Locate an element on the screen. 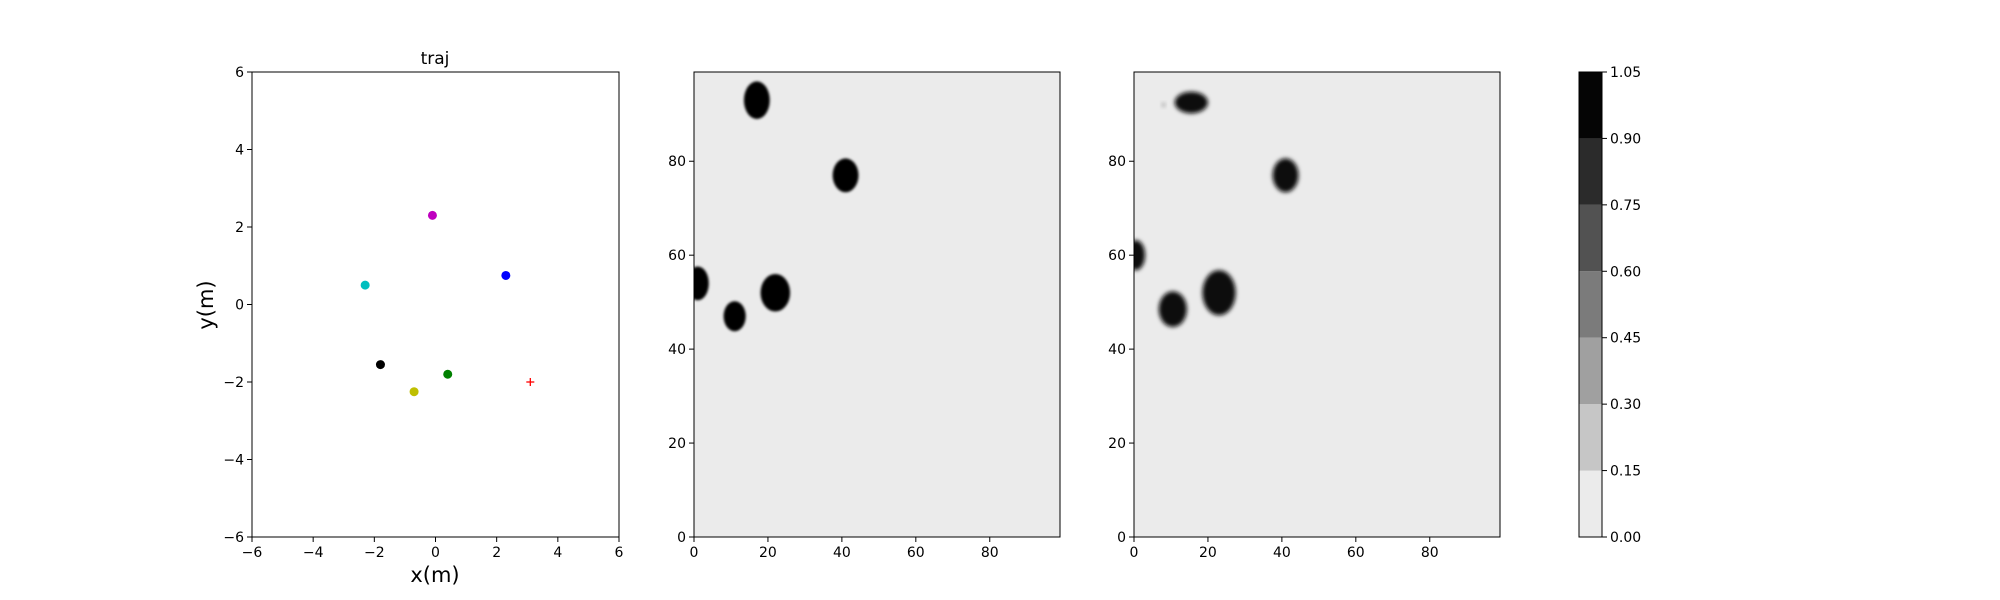  traj-y-axis-label: y(m) is located at coordinates (206, 304).